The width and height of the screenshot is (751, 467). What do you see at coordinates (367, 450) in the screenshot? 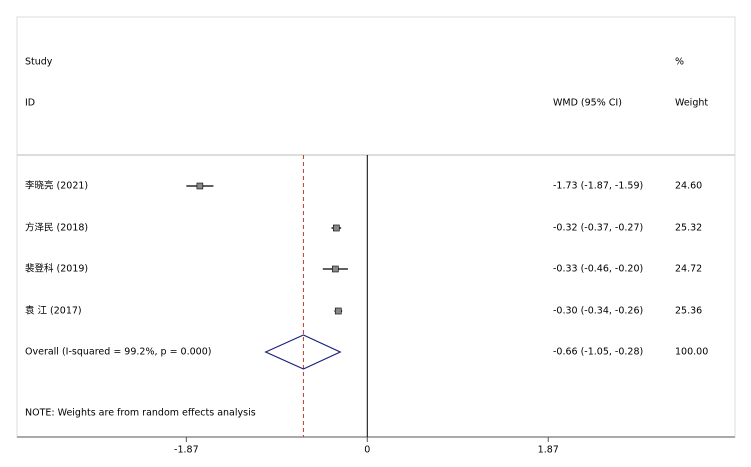
I see `x-tick-label: 0` at bounding box center [367, 450].